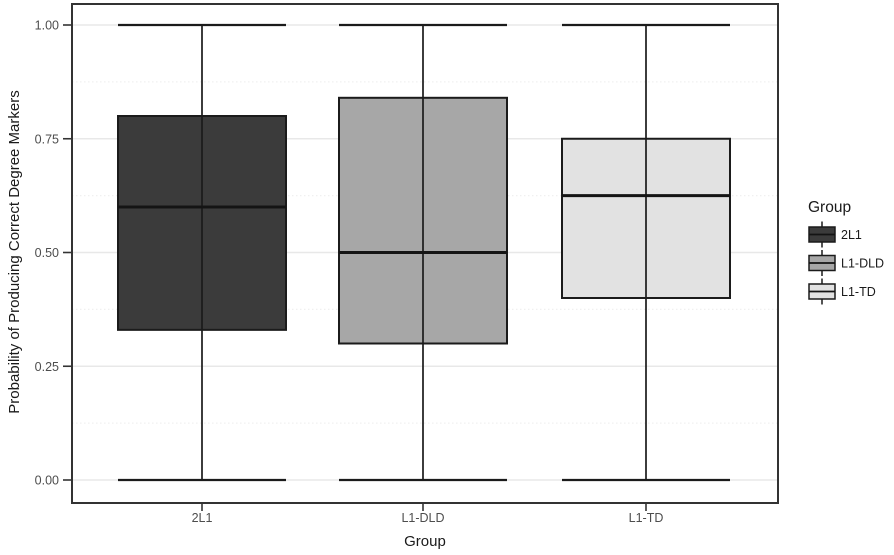 Image resolution: width=894 pixels, height=555 pixels. What do you see at coordinates (646, 518) in the screenshot?
I see `x-tick-label: L1-TD` at bounding box center [646, 518].